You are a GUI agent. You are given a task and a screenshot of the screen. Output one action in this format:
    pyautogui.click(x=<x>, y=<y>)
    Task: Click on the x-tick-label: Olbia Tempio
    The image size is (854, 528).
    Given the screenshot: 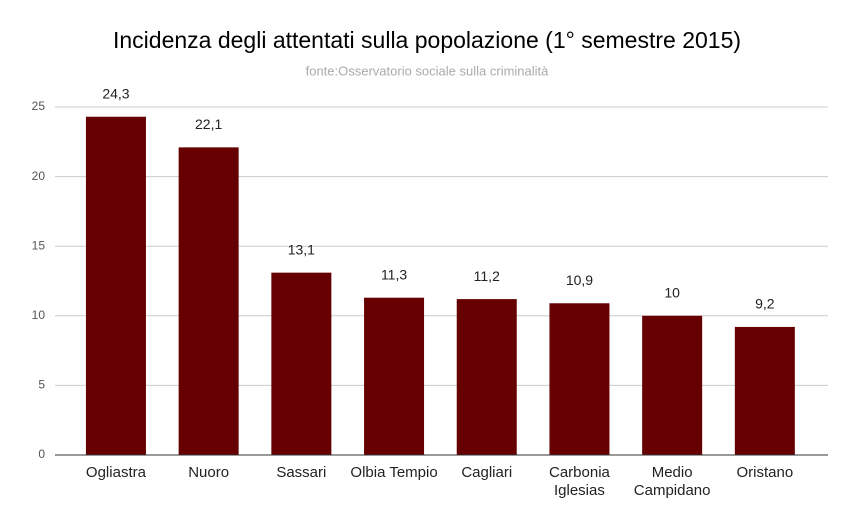 What is the action you would take?
    pyautogui.click(x=394, y=472)
    